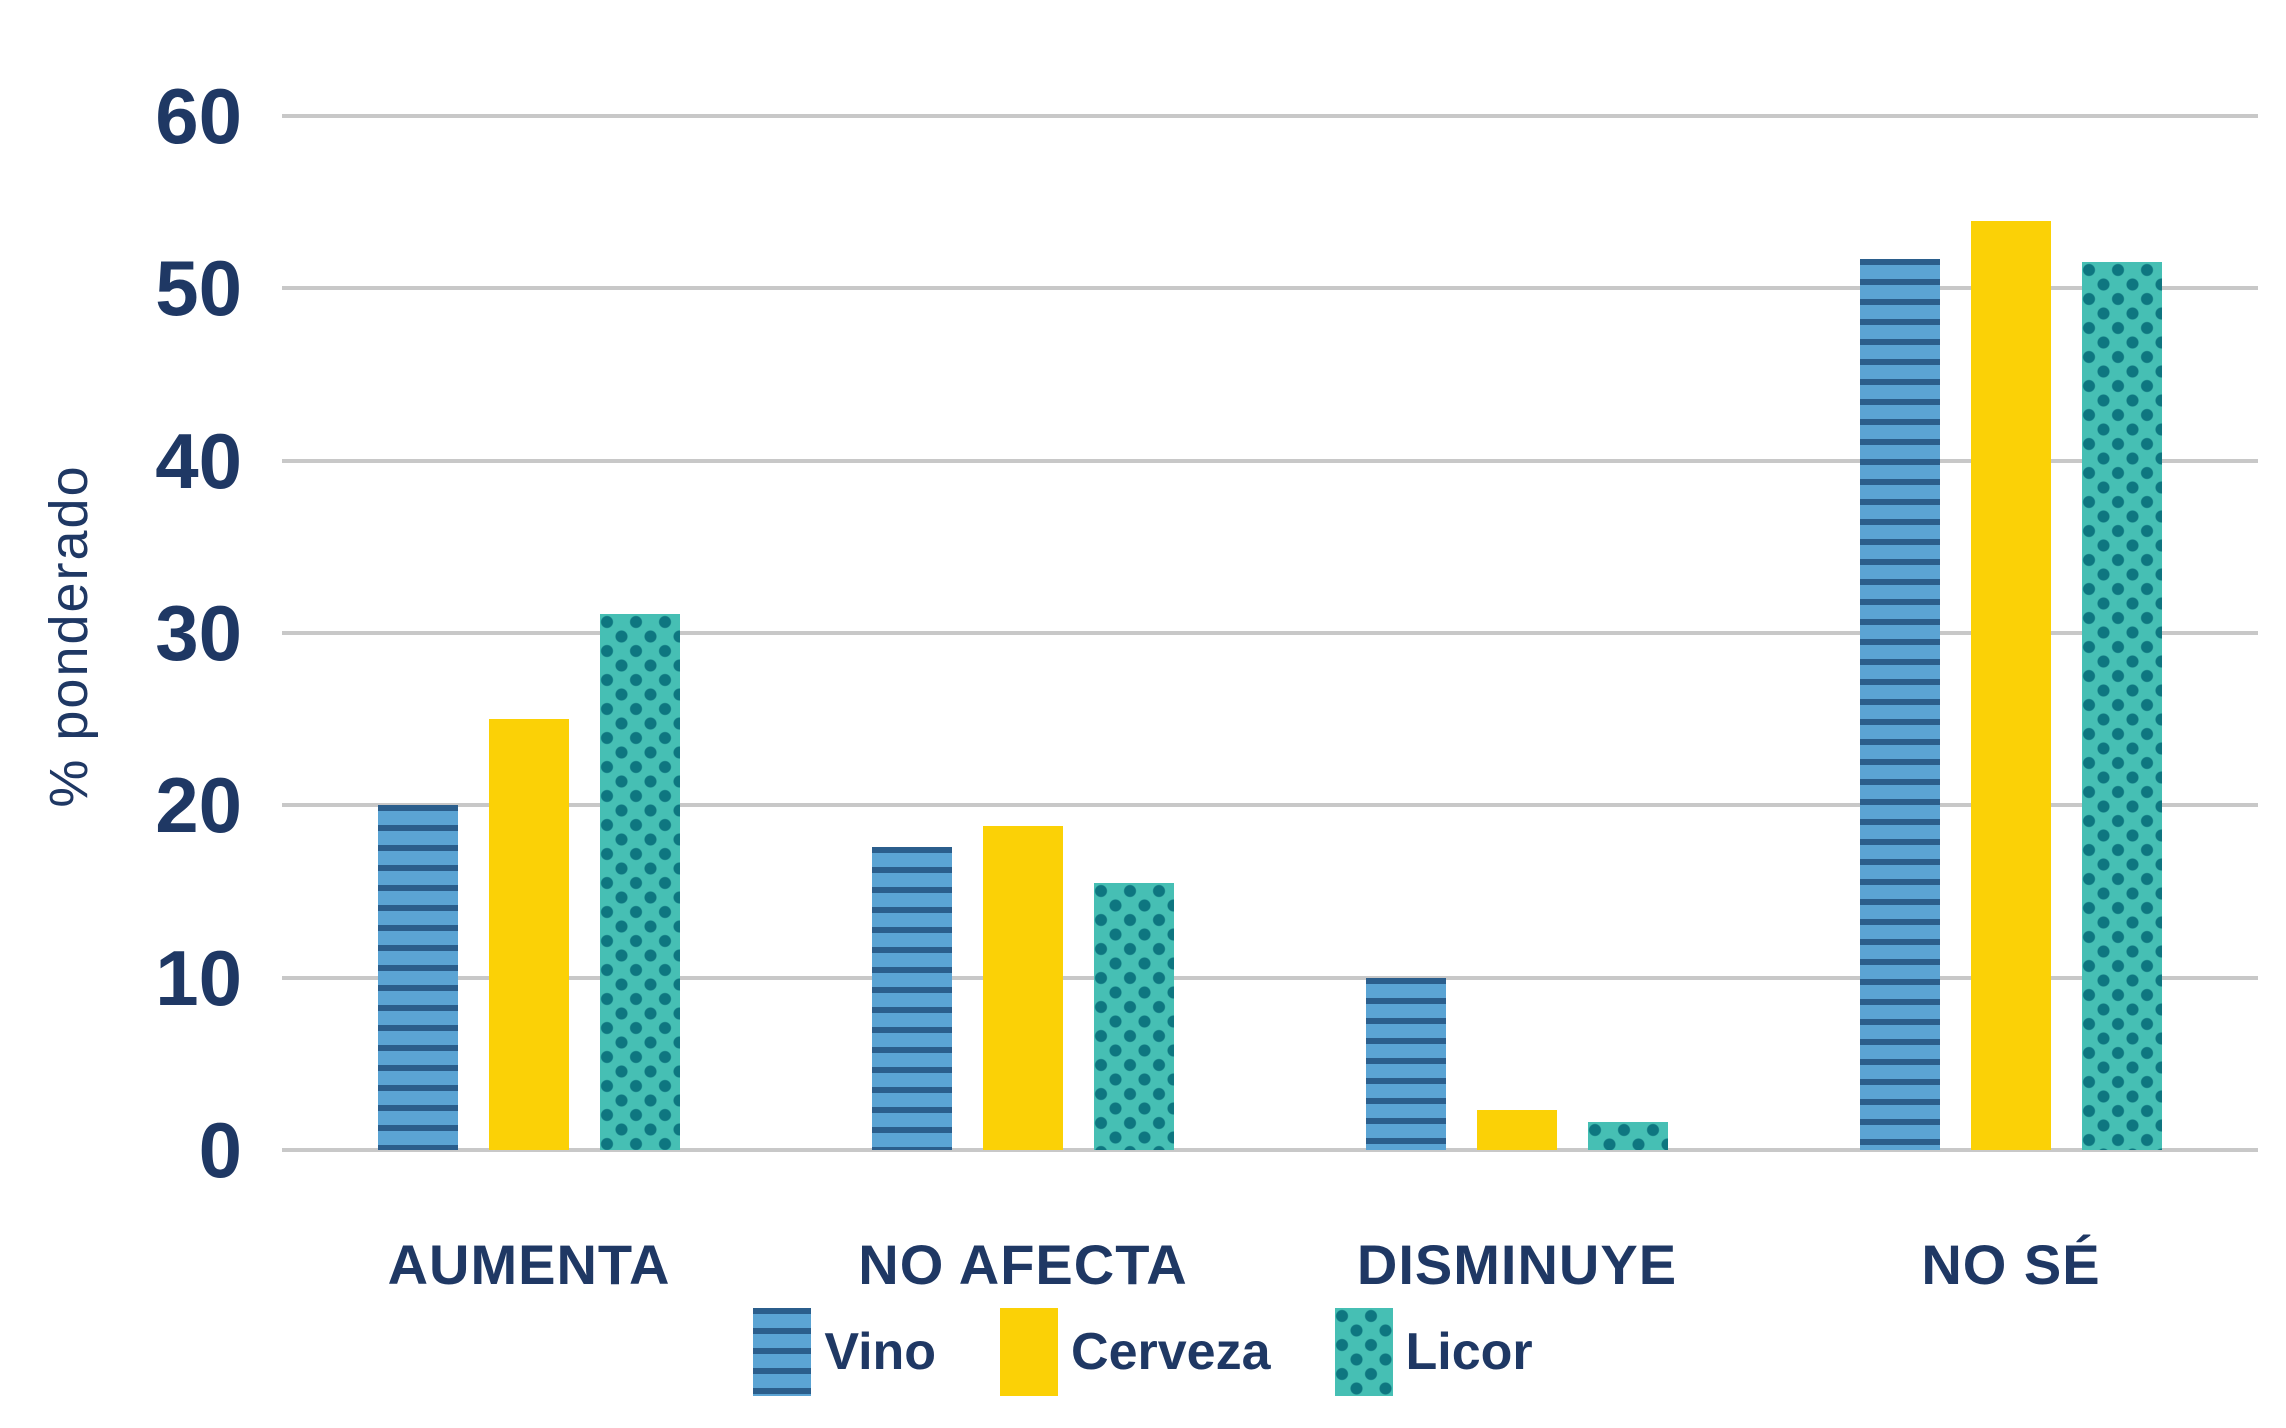  I want to click on legend-label-licor: Licor, so click(1469, 1352).